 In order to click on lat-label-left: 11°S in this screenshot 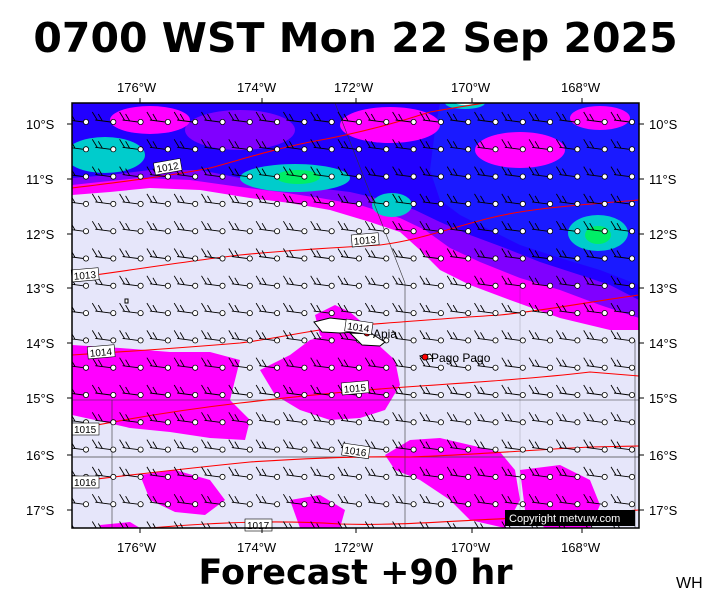, I will do `click(40, 179)`.